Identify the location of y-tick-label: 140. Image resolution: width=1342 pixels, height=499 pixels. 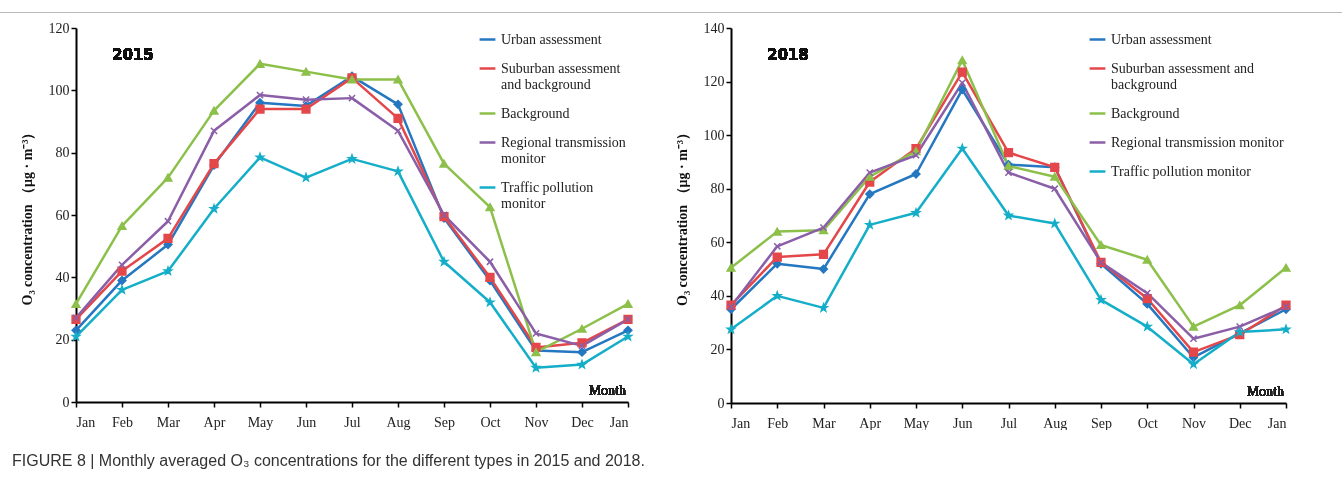
(714, 28).